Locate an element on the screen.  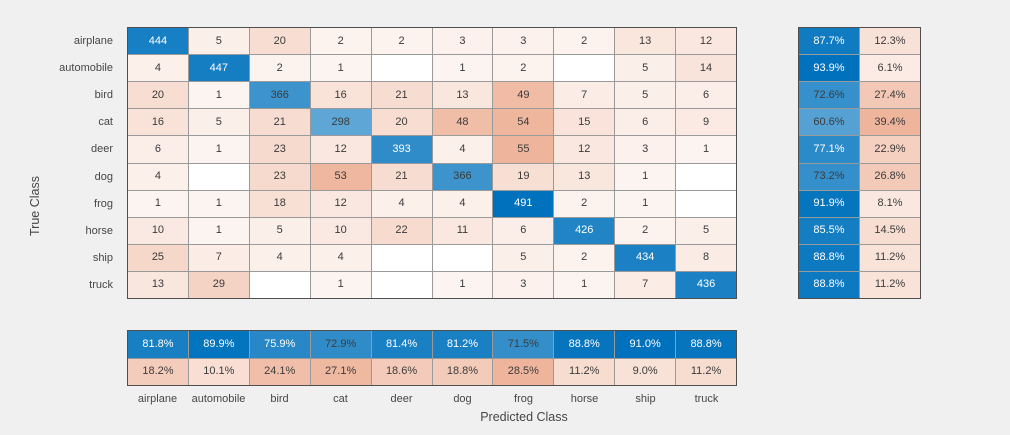
col-label-cat: cat is located at coordinates (340, 399).